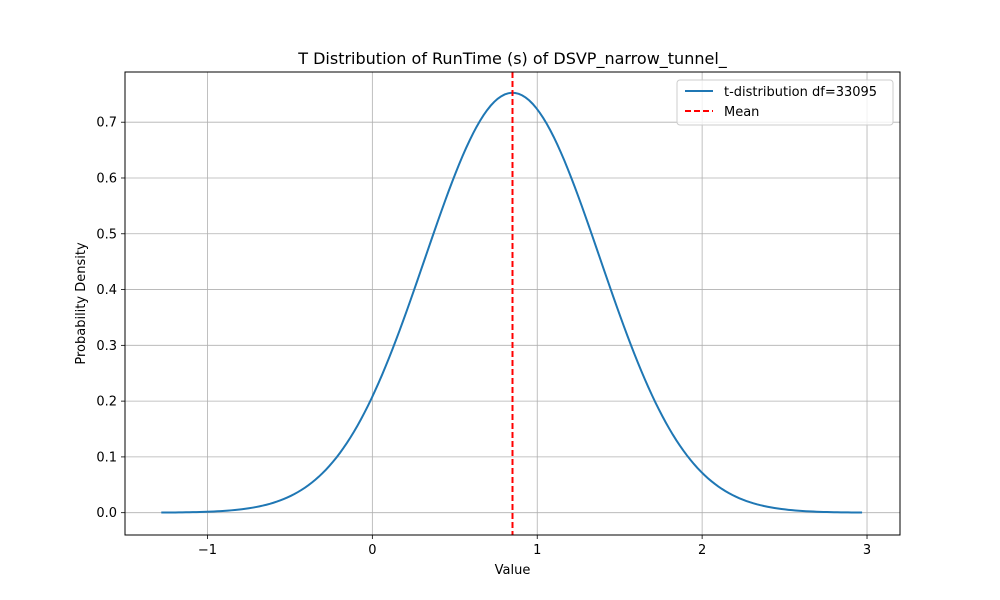  What do you see at coordinates (867, 550) in the screenshot?
I see `x-tick-label: 3` at bounding box center [867, 550].